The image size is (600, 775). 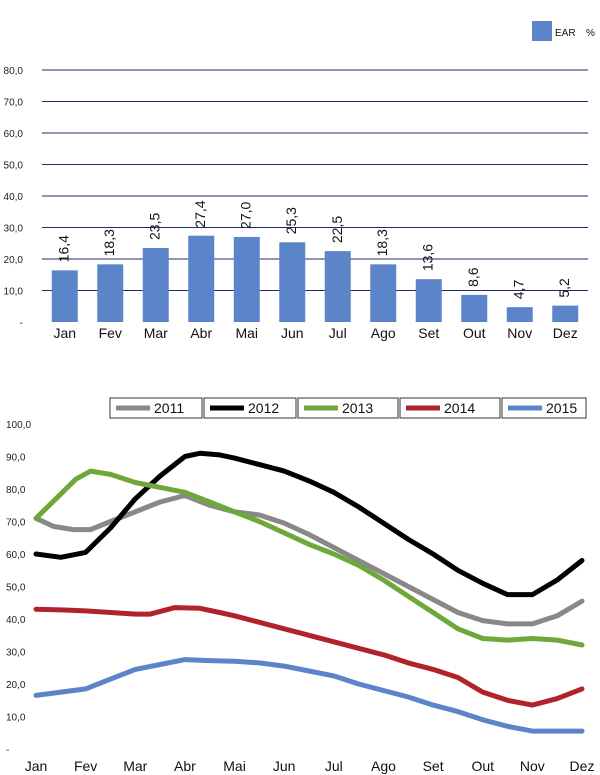 I want to click on bar-legend: EAR%, so click(x=563, y=31).